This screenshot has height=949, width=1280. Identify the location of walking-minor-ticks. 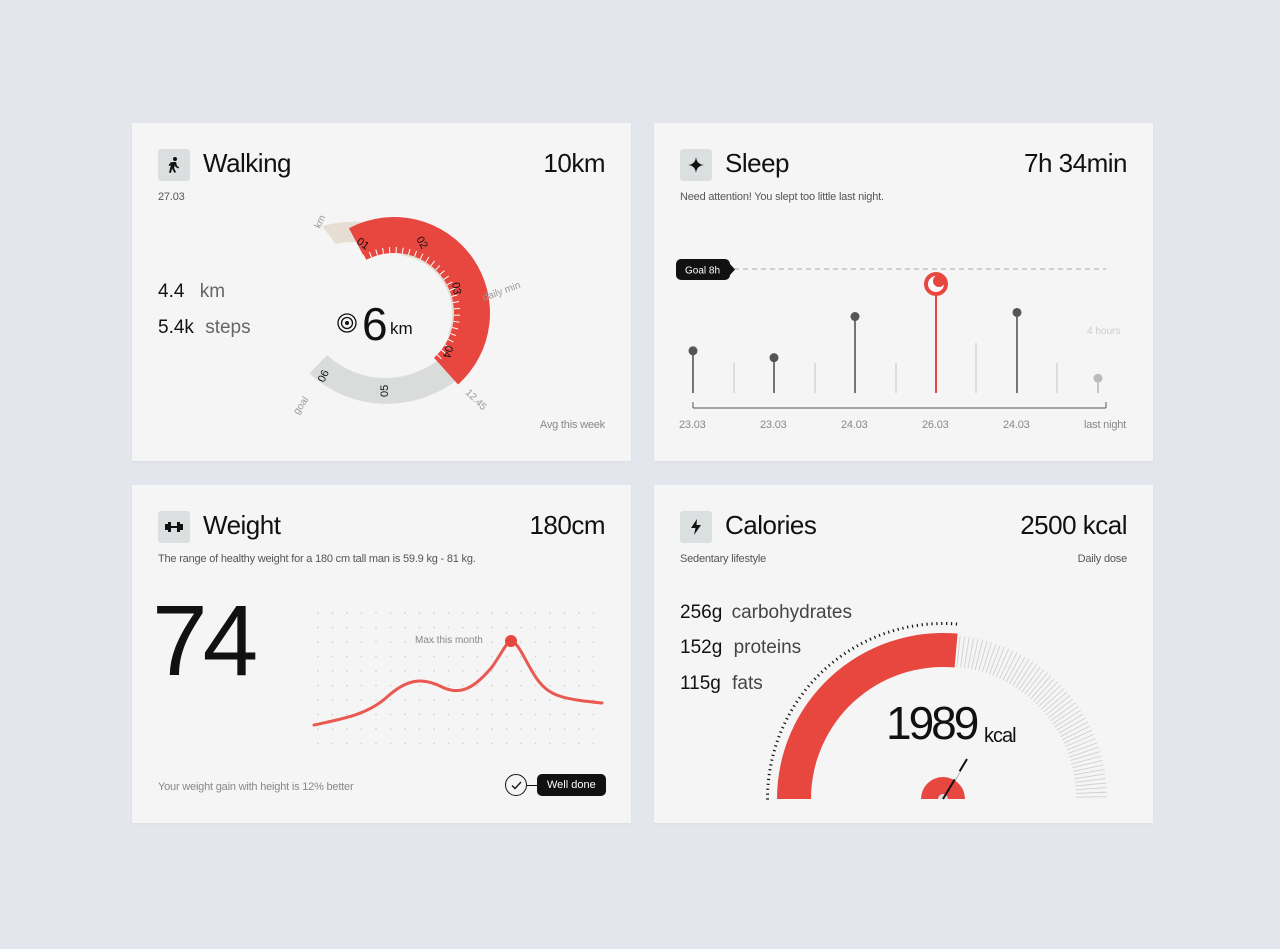
(411, 303).